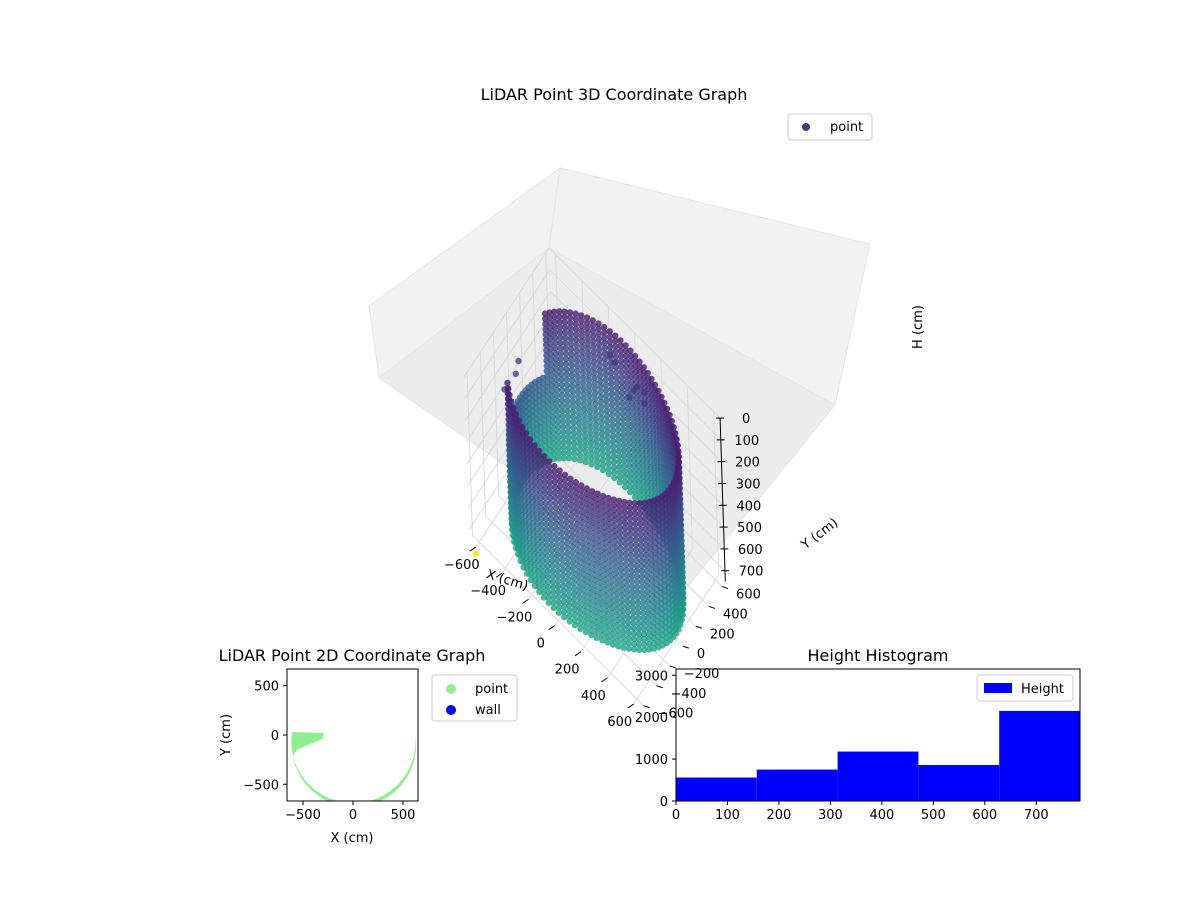 This screenshot has height=900, width=1200. Describe the element at coordinates (651, 760) in the screenshot. I see `y-tick-label-histogram: 1000` at that location.